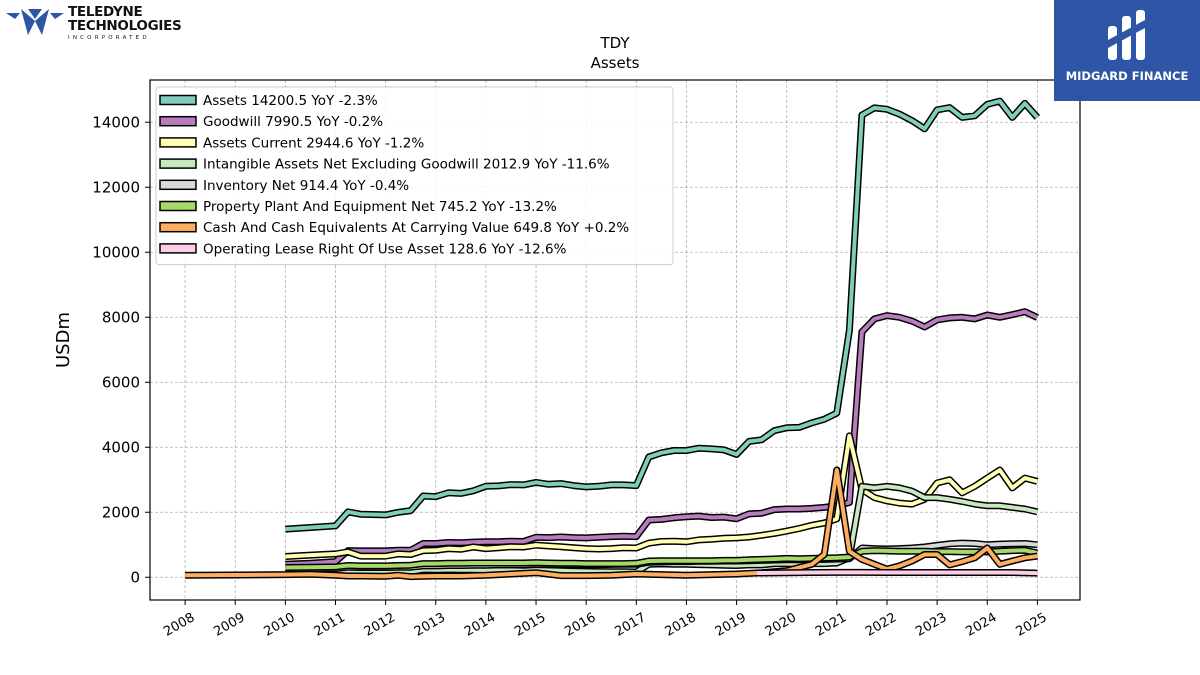  Describe the element at coordinates (480, 625) in the screenshot. I see `x-tick-label: 2014` at that location.